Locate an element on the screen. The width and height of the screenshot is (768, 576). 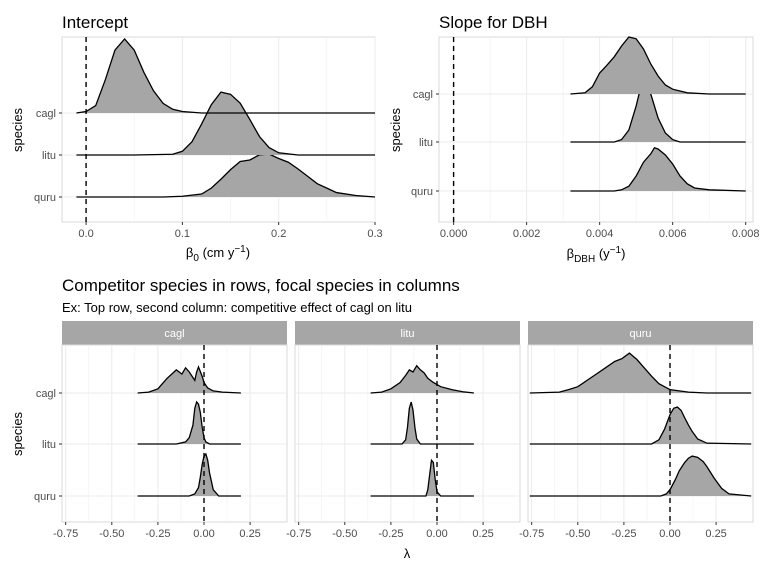
facet-litu-ridge-line-quru is located at coordinates (422, 477).